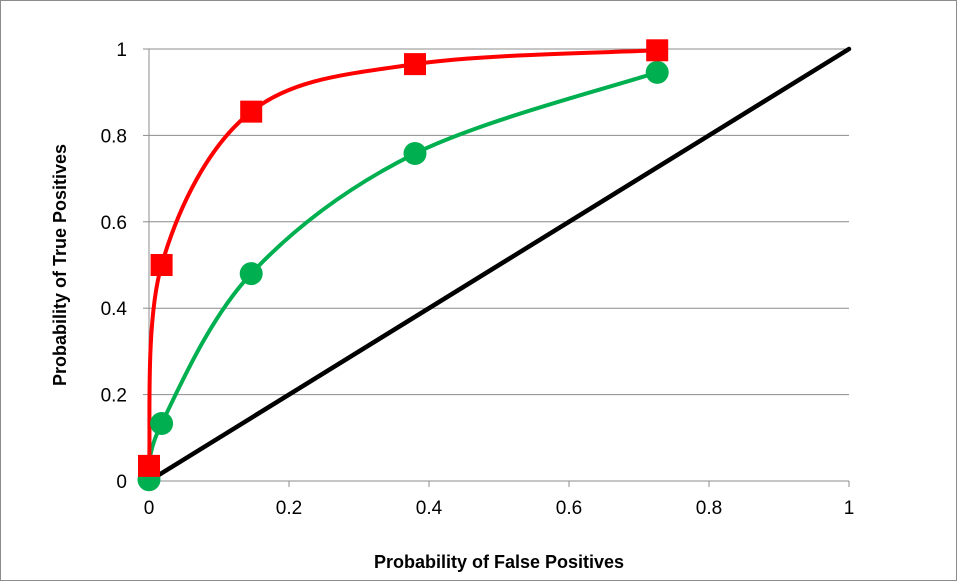 The width and height of the screenshot is (957, 582). I want to click on y-tick-label: 0.4, so click(114, 309).